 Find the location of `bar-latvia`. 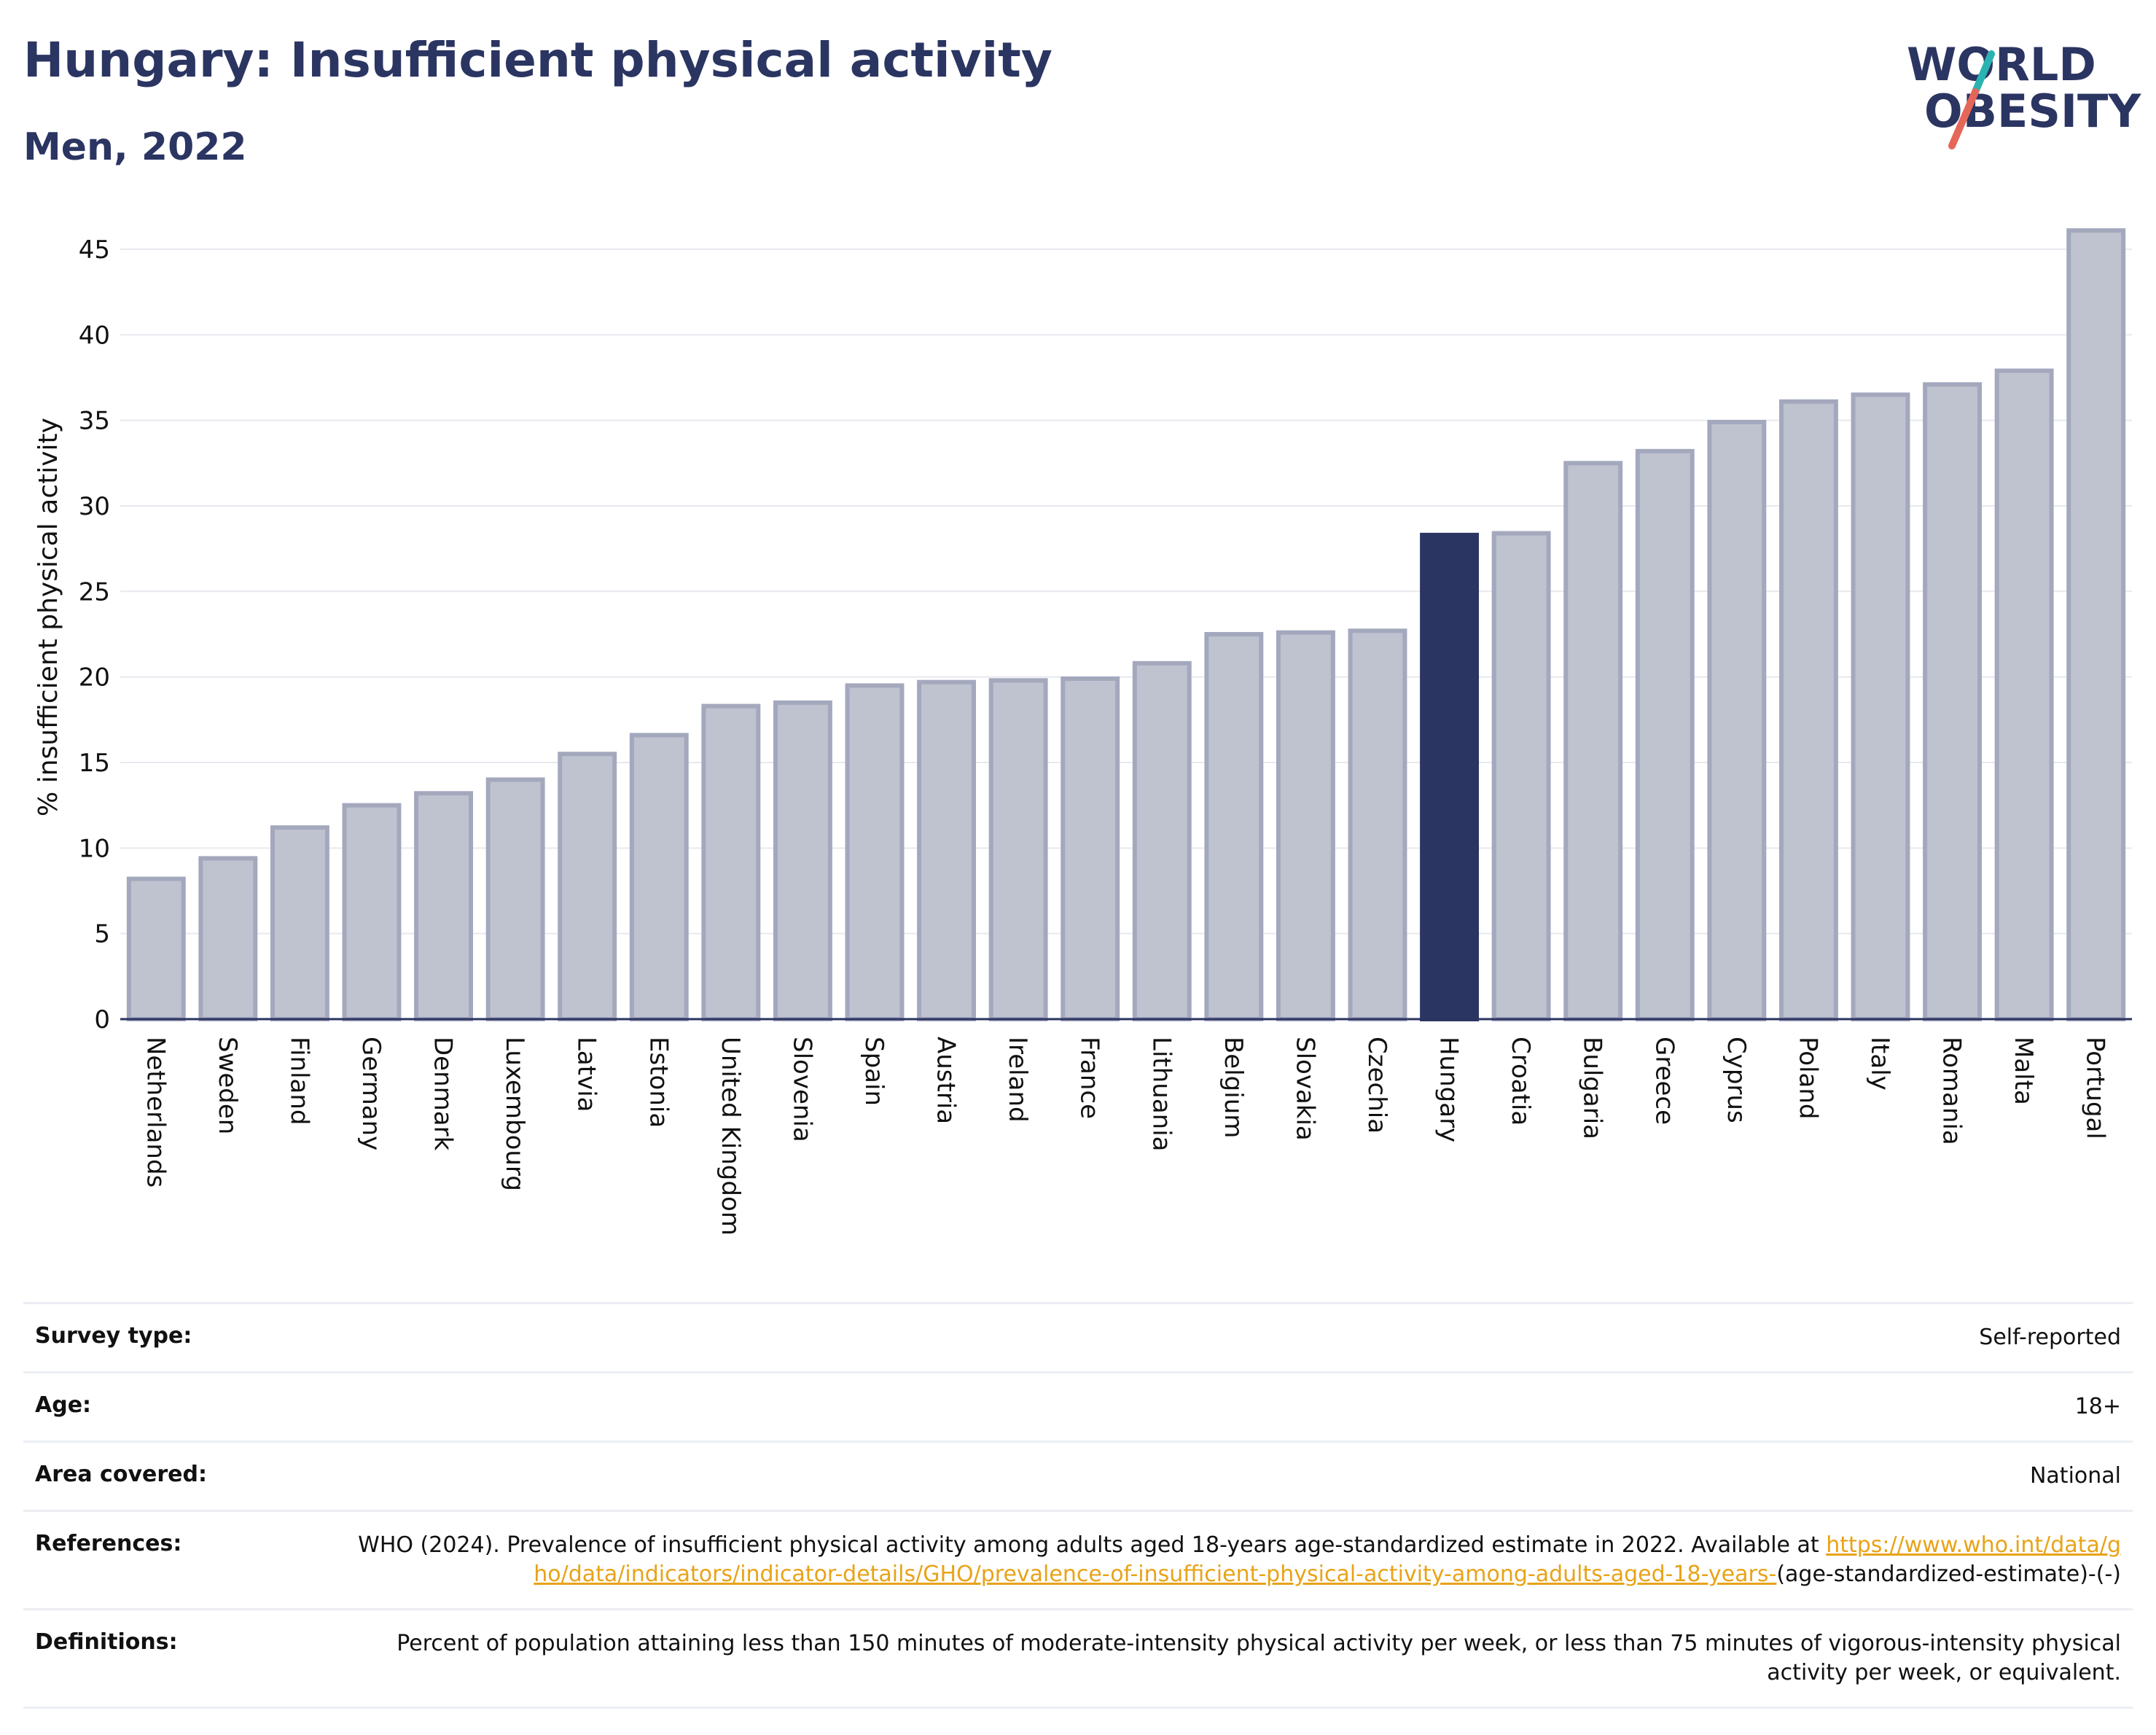

bar-latvia is located at coordinates (588, 886).